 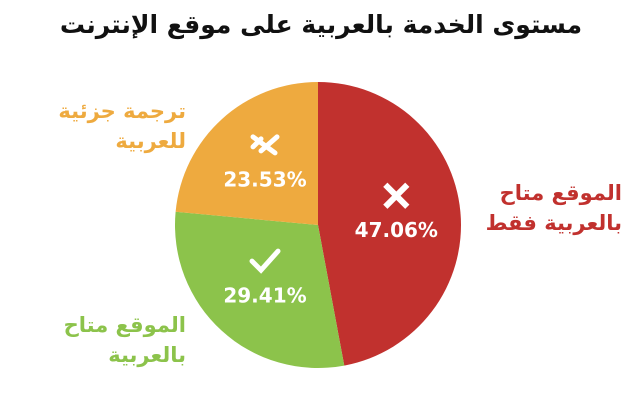 What do you see at coordinates (553, 208) in the screenshot?
I see `slice-label: الموقع متاح بالعربية فقط` at bounding box center [553, 208].